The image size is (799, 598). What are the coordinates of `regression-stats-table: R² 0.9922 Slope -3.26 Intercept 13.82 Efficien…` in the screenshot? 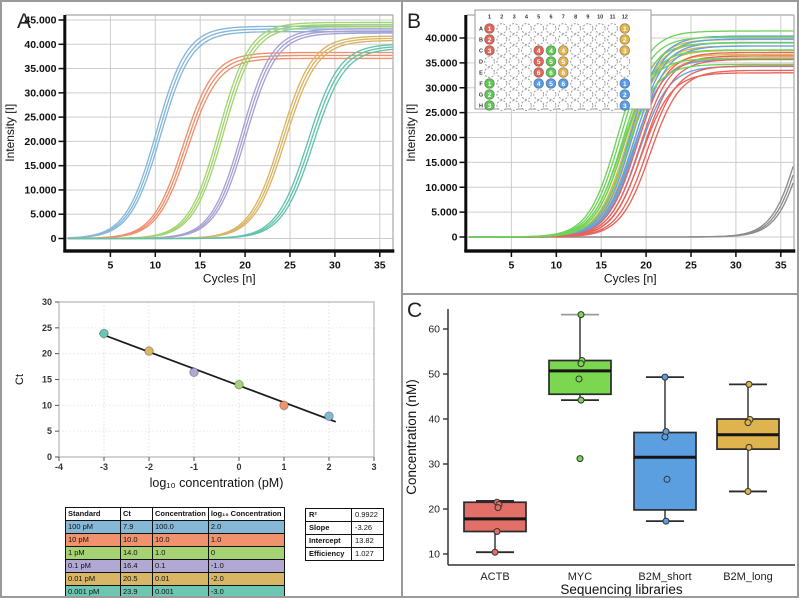 It's located at (344, 534).